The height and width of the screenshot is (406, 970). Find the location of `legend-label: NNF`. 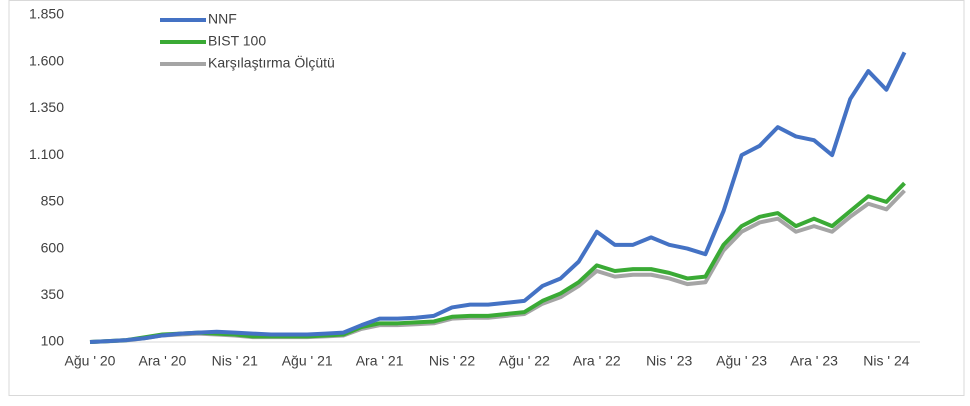

legend-label: NNF is located at coordinates (222, 19).